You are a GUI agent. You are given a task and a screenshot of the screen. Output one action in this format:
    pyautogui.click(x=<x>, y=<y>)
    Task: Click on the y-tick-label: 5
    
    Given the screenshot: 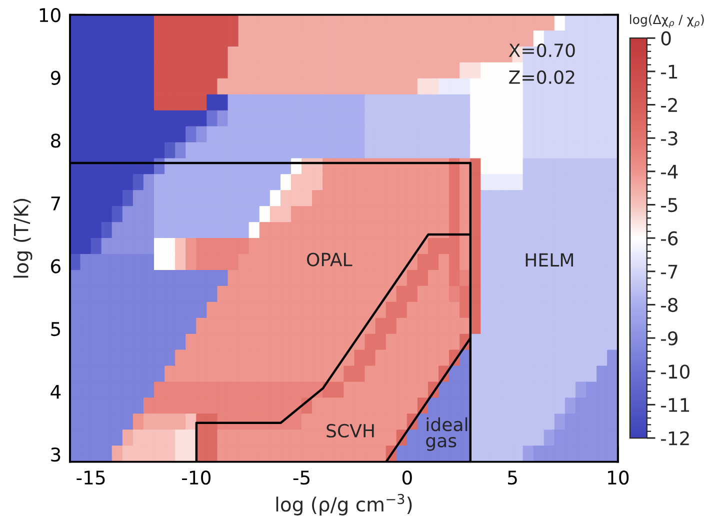 What is the action you would take?
    pyautogui.click(x=55, y=329)
    